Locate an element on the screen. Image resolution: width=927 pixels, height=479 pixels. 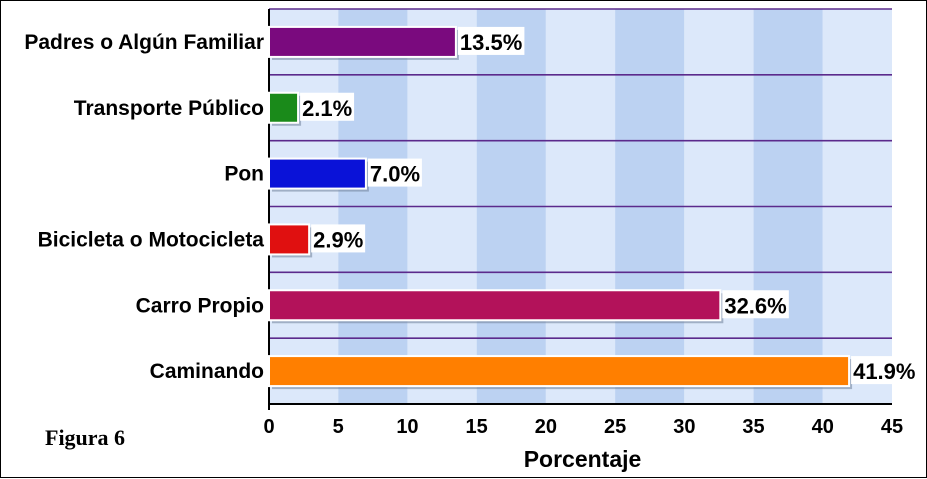
x-axis-title: Porcentaje is located at coordinates (583, 459).